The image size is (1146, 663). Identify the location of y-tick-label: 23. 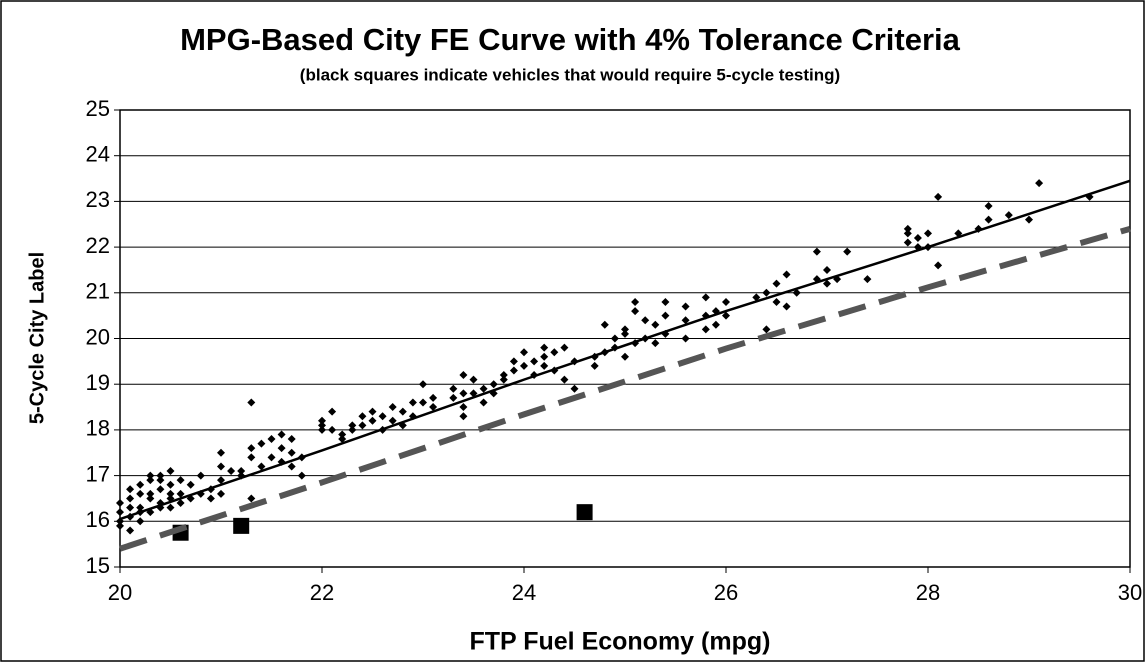
(98, 199).